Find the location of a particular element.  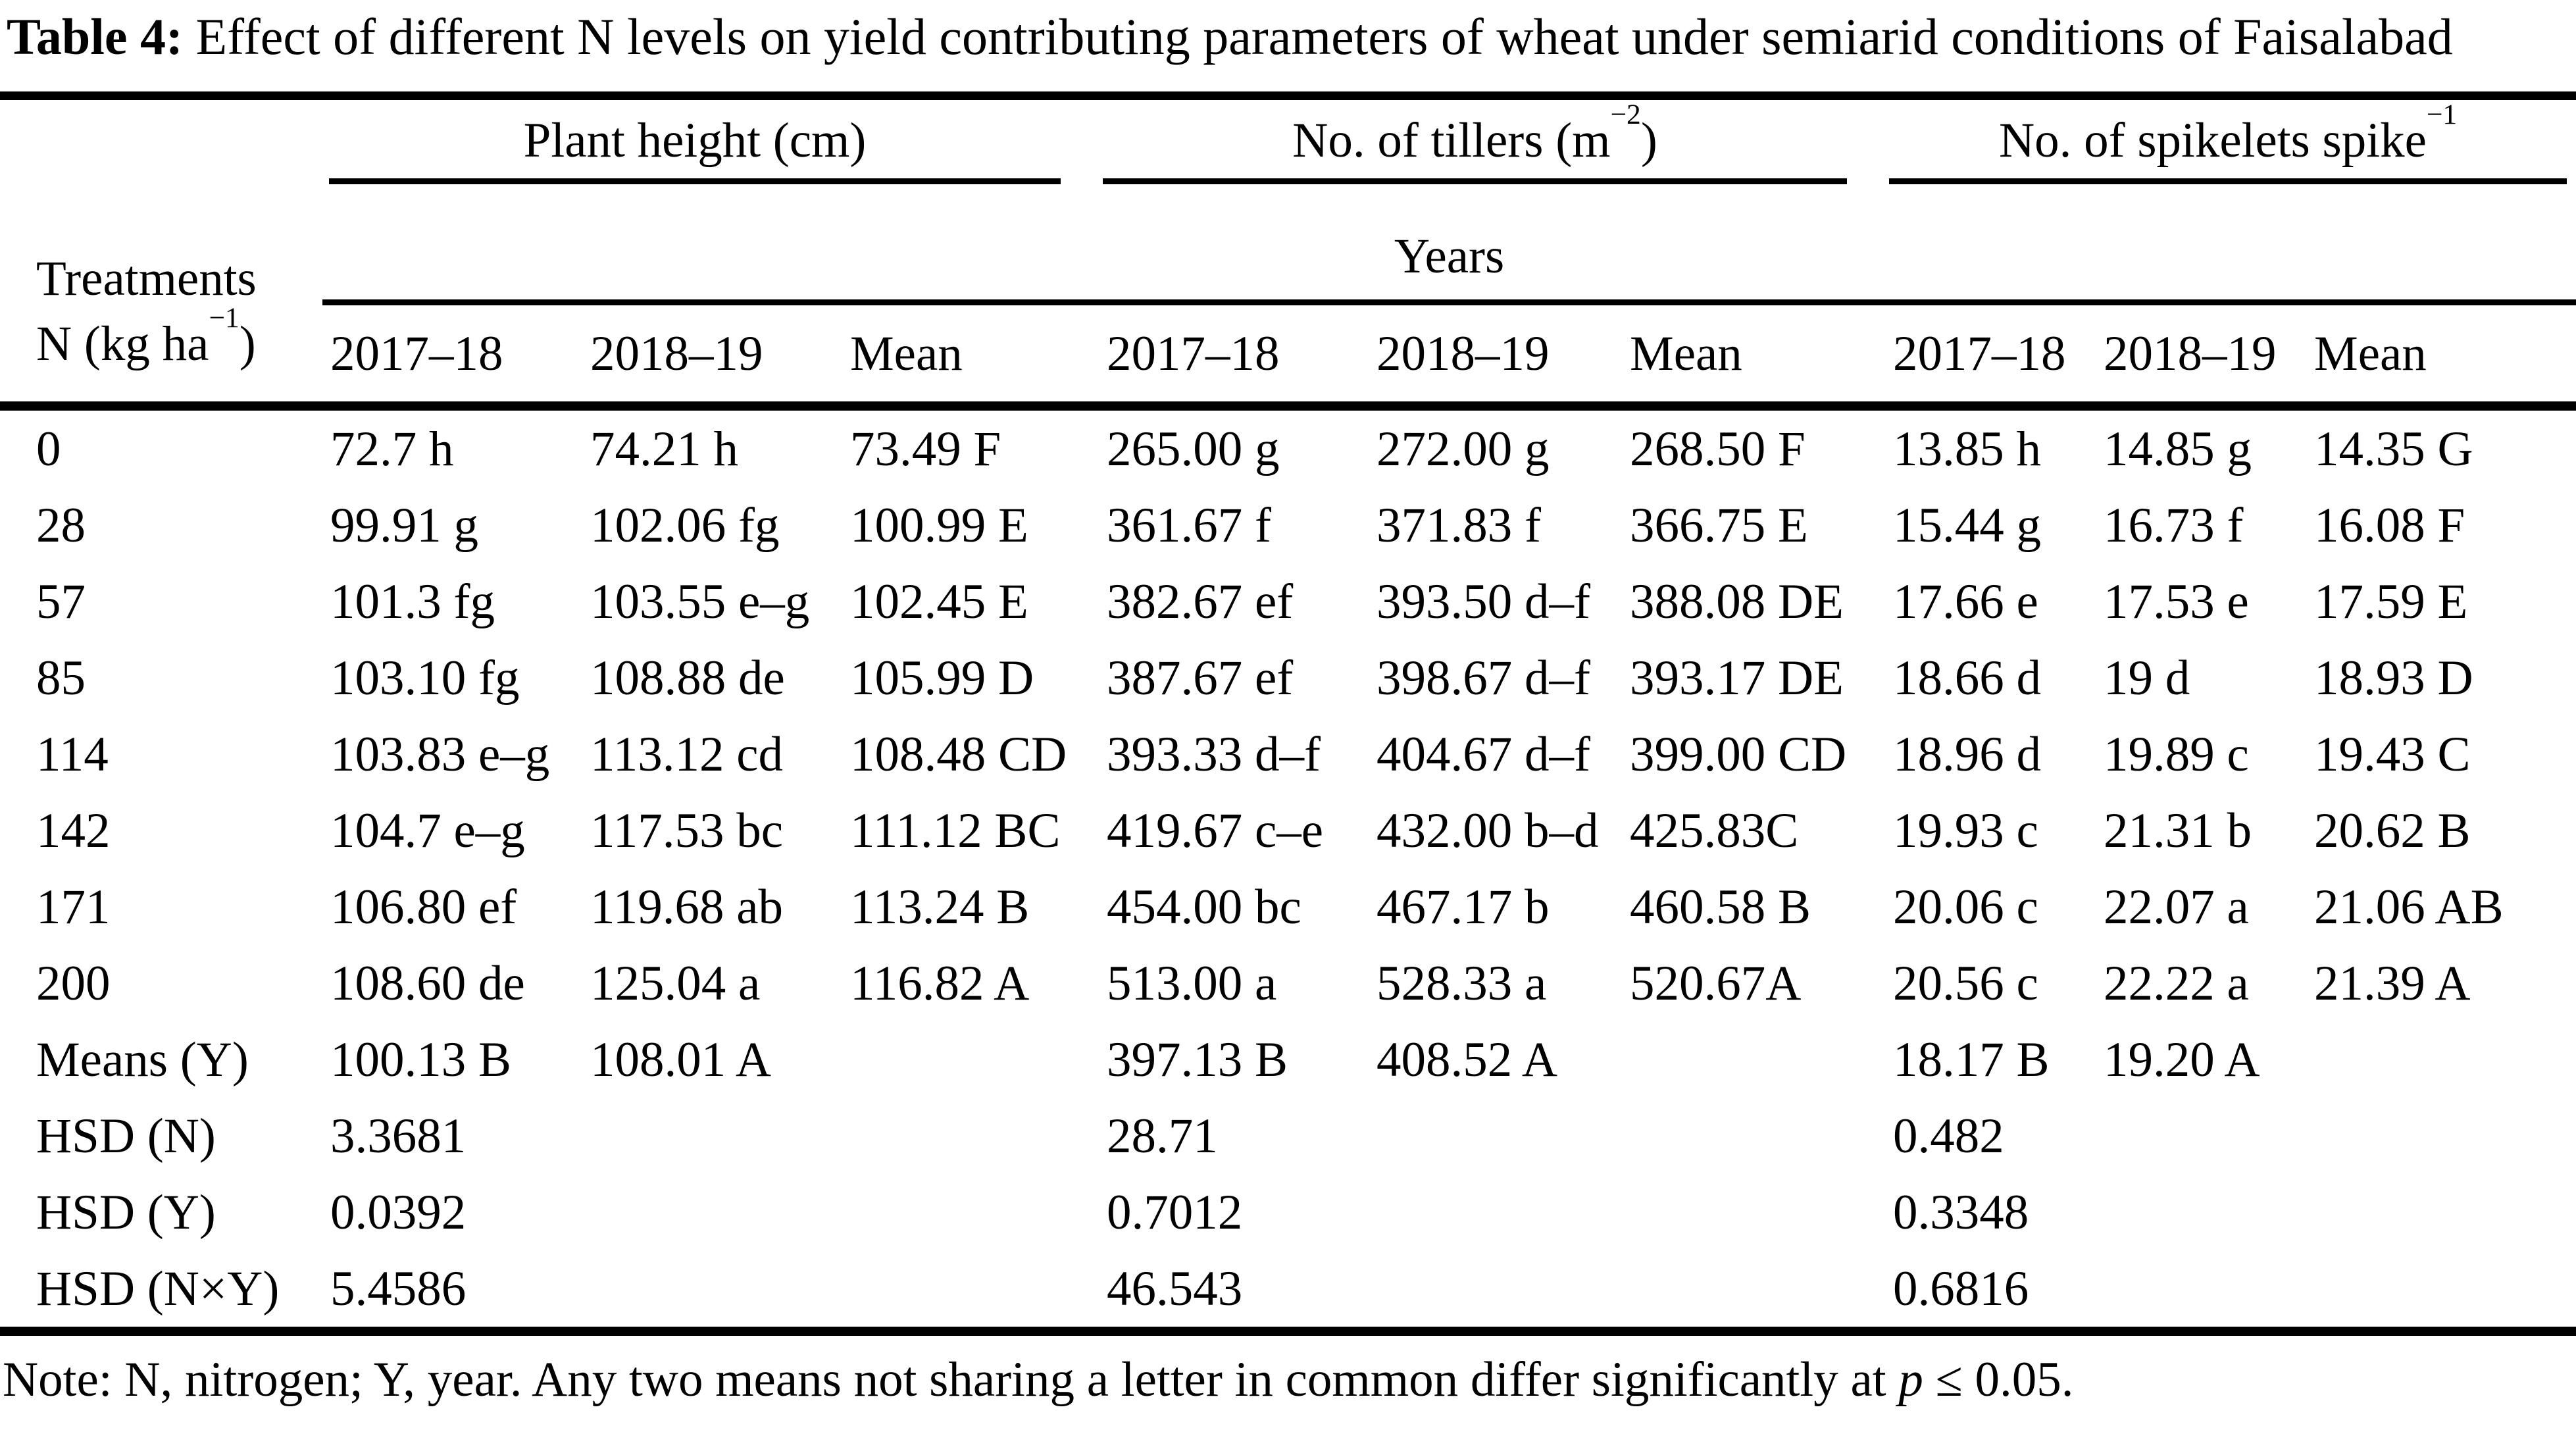

treatment-label: 171 is located at coordinates (73, 906).